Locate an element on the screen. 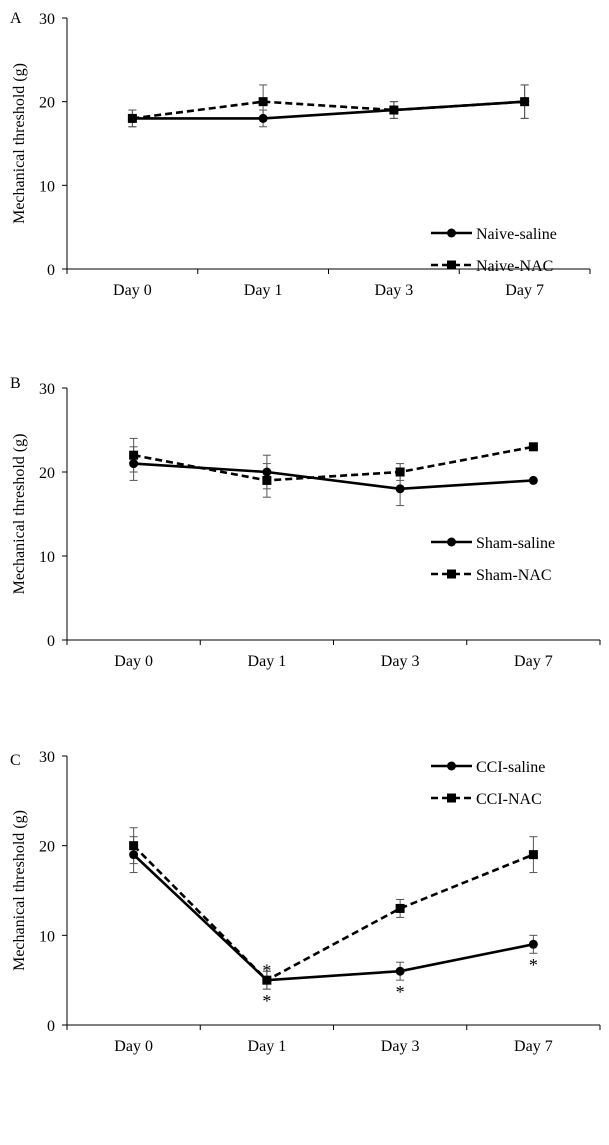 The image size is (609, 1145). legend-label: Sham-NAC is located at coordinates (514, 575).